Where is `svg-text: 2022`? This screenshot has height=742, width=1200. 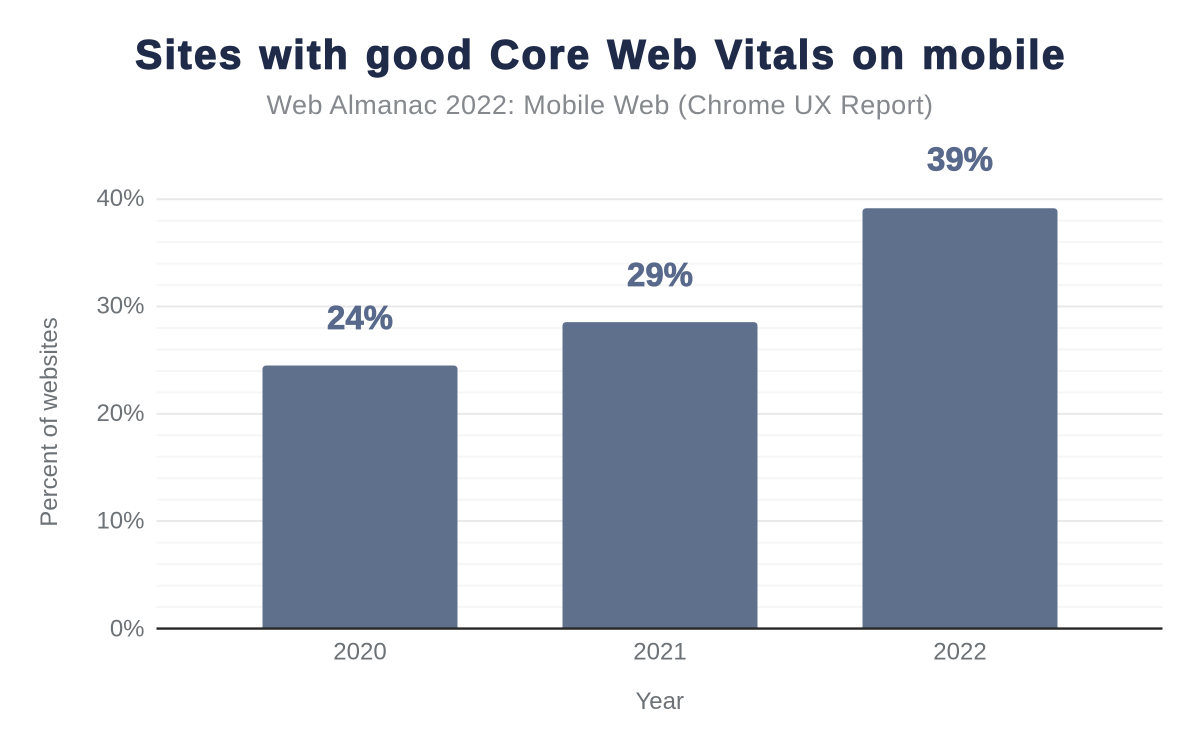 svg-text: 2022 is located at coordinates (959, 651).